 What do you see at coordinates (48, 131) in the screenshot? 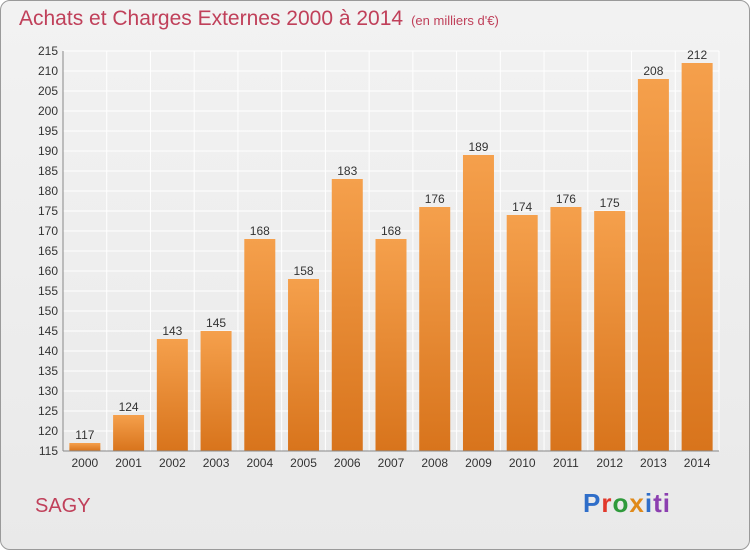
I see `y-tick-label: 195` at bounding box center [48, 131].